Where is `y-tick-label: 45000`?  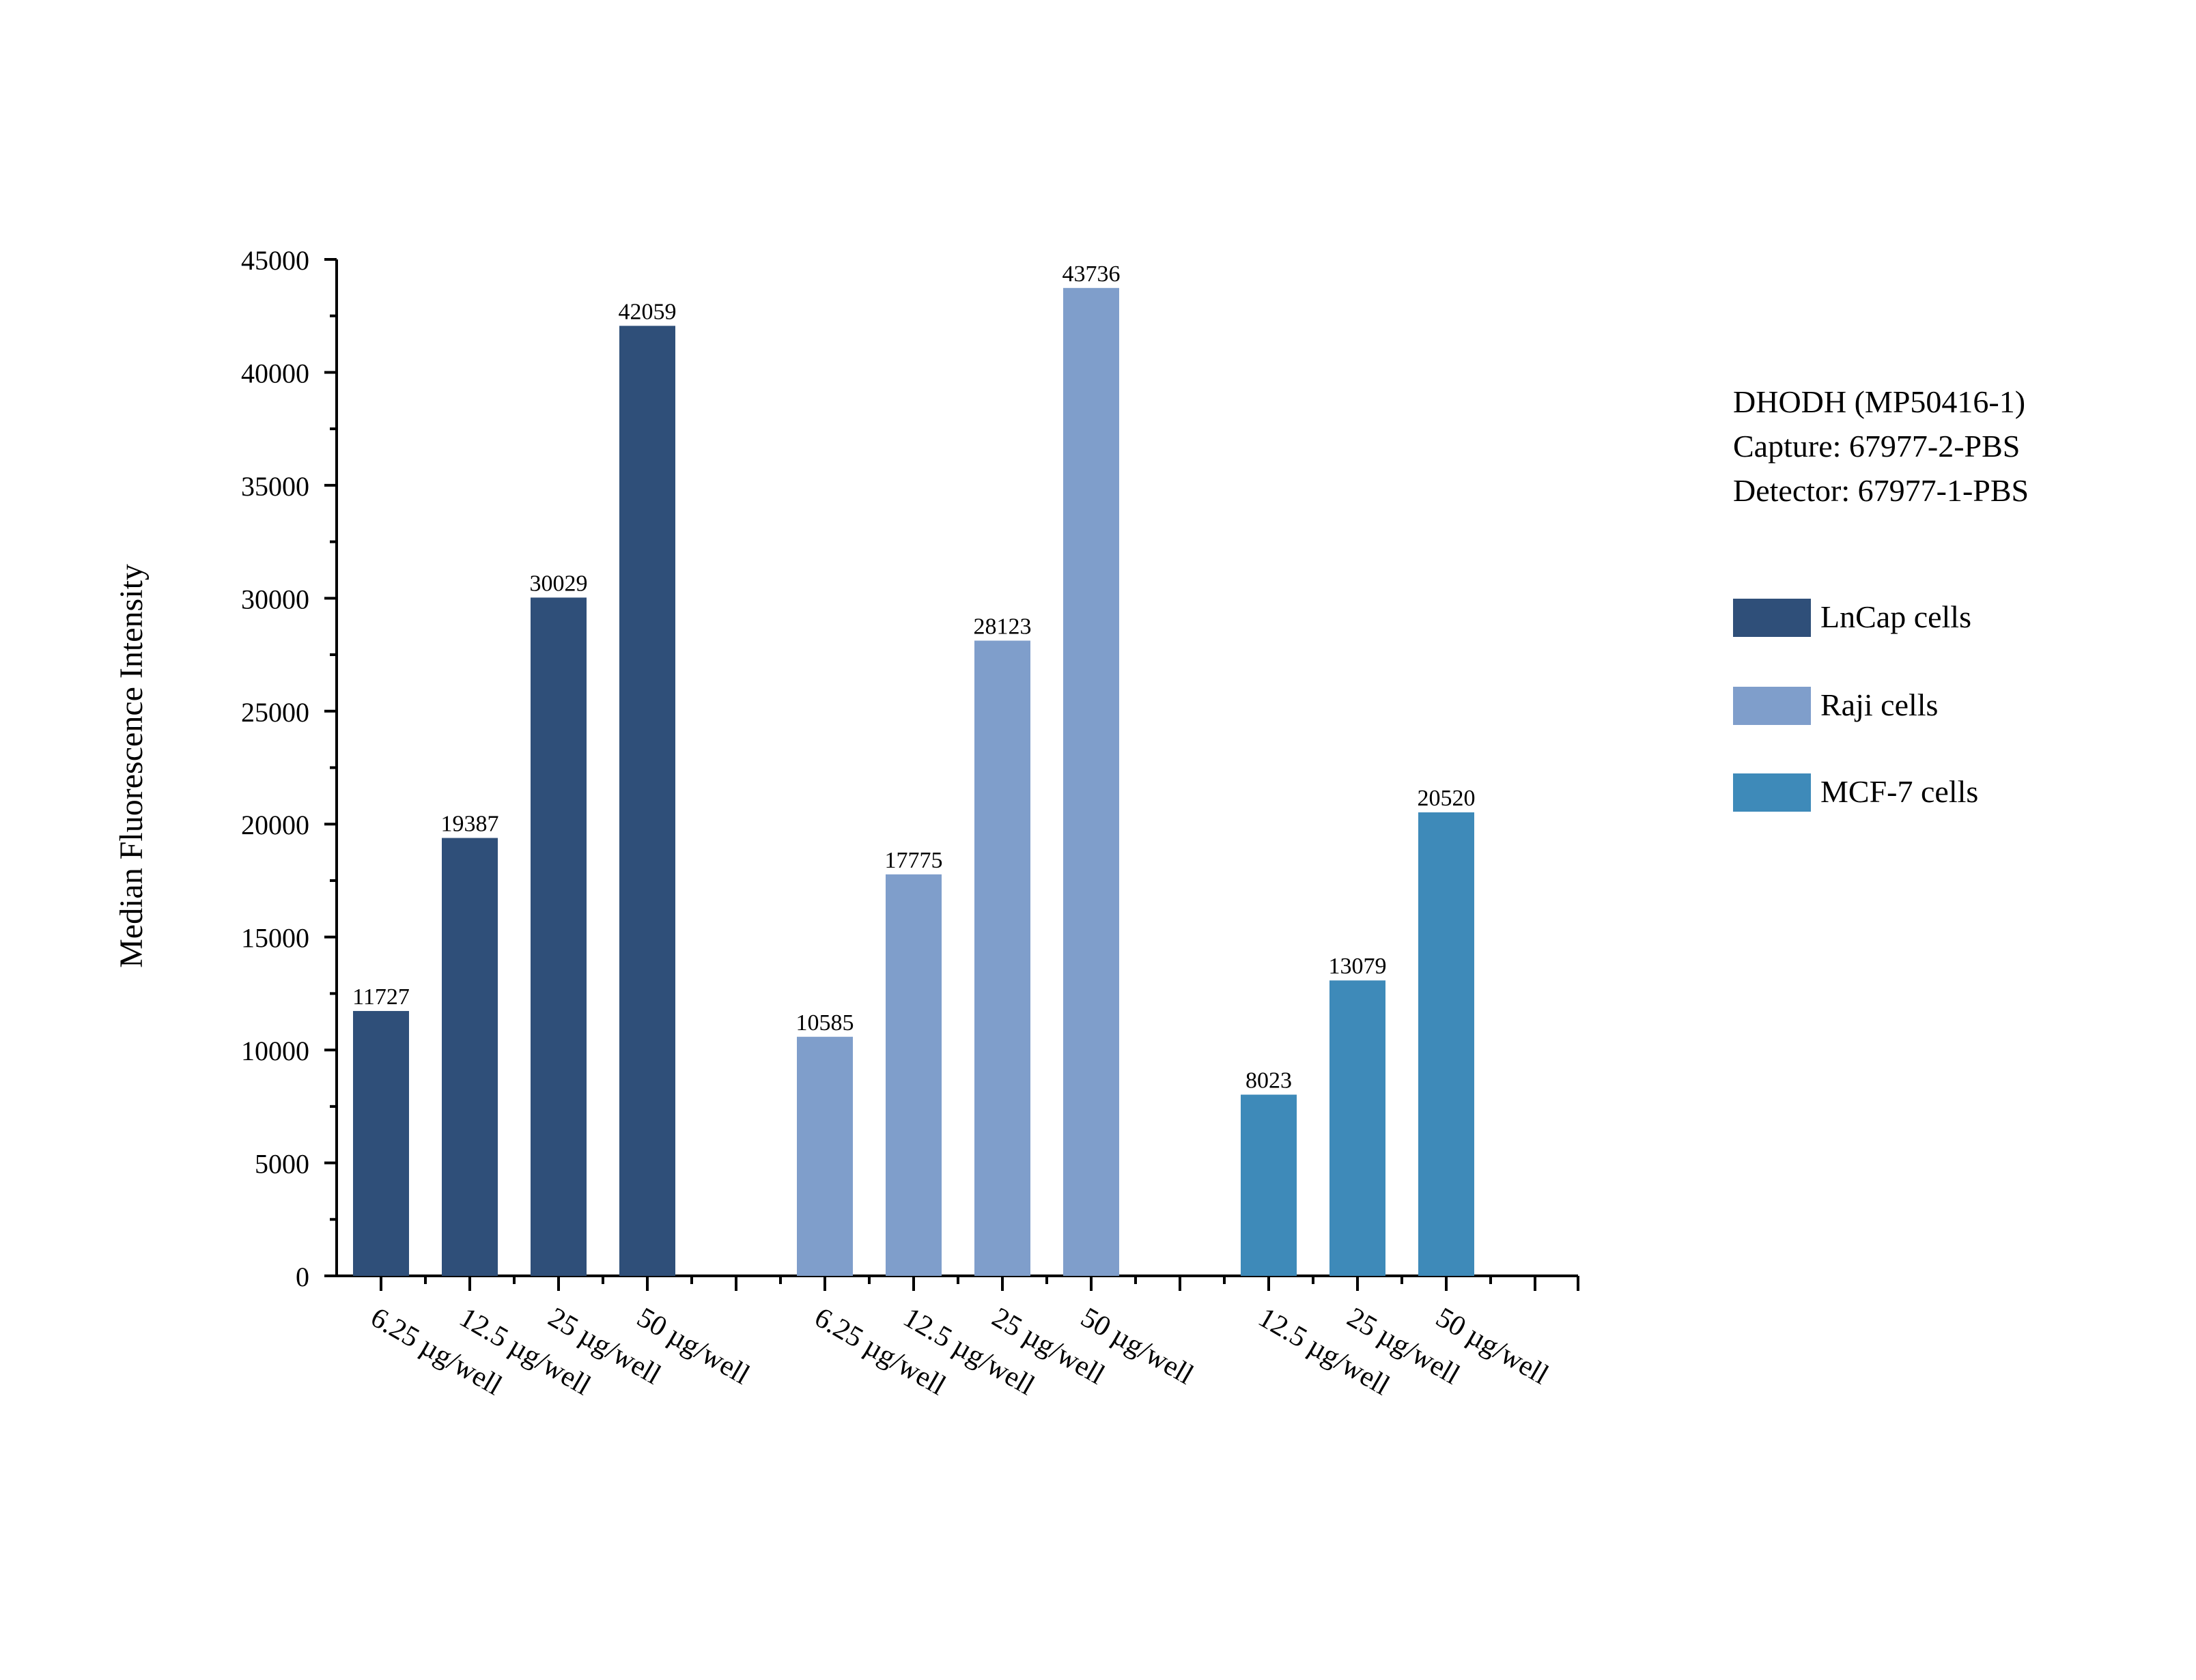 y-tick-label: 45000 is located at coordinates (275, 260).